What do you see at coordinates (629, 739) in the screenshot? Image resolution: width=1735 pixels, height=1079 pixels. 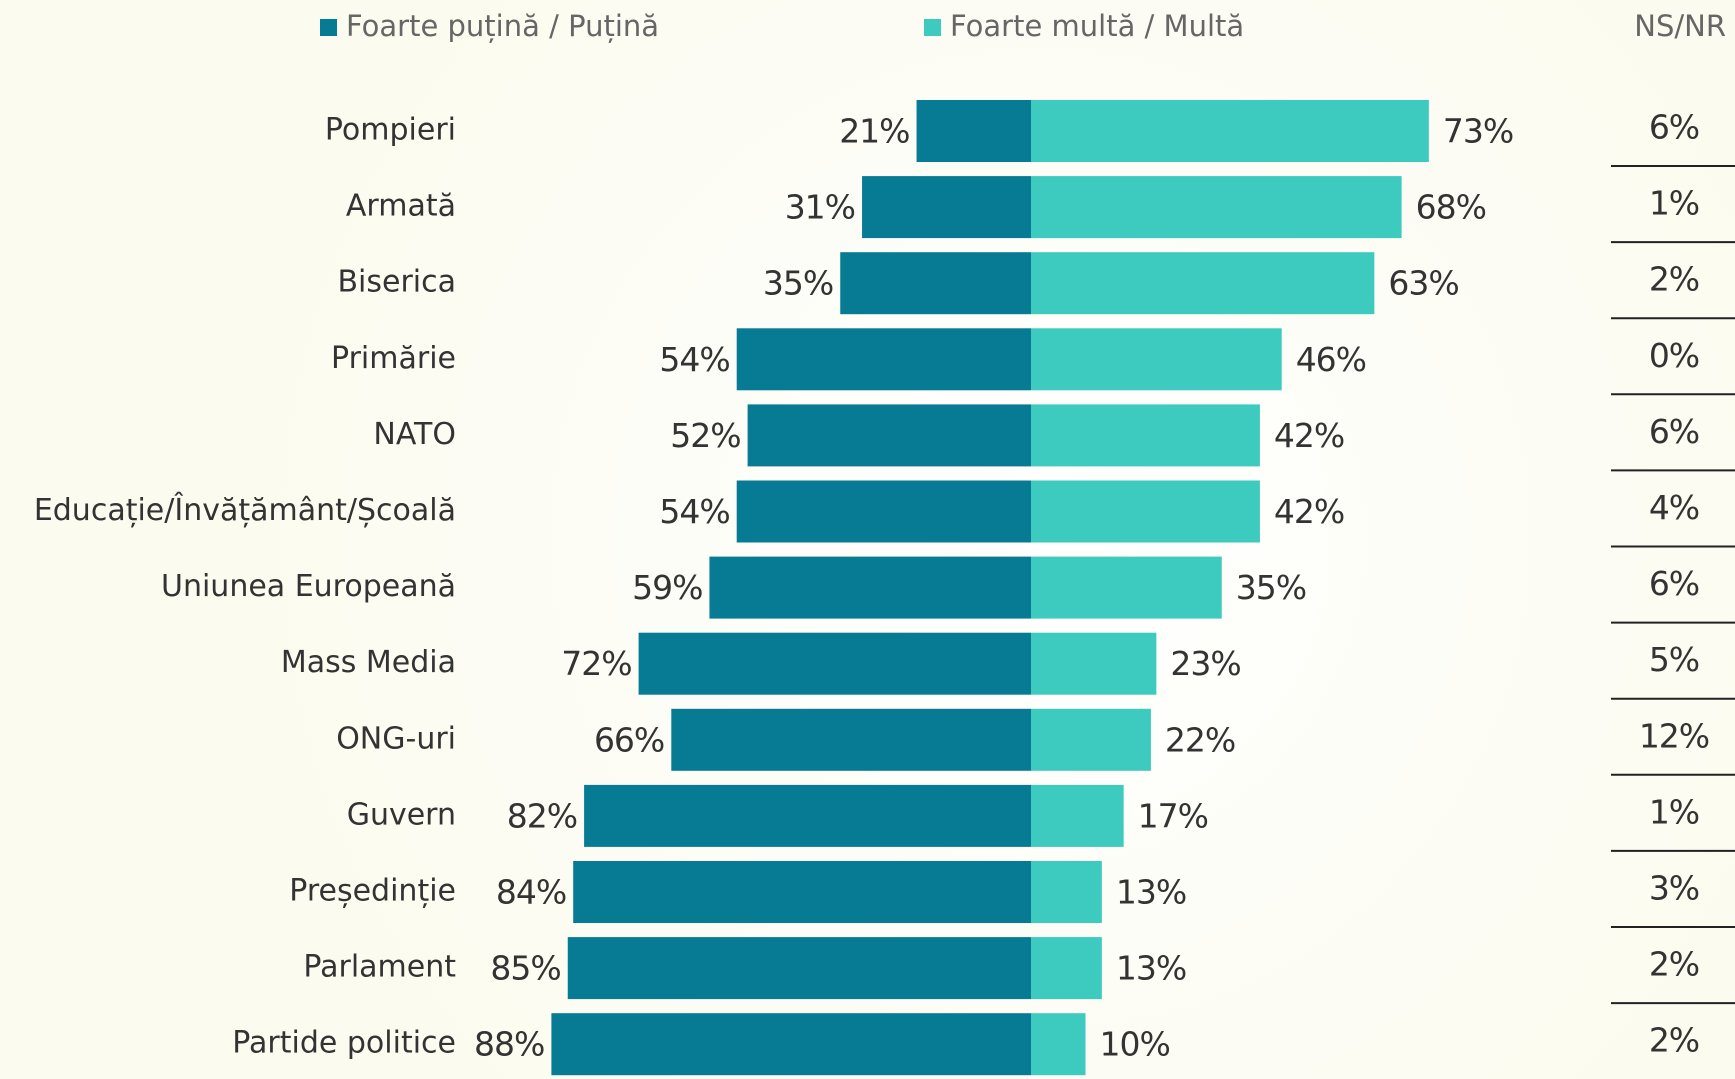 I see `value-label: 66%` at bounding box center [629, 739].